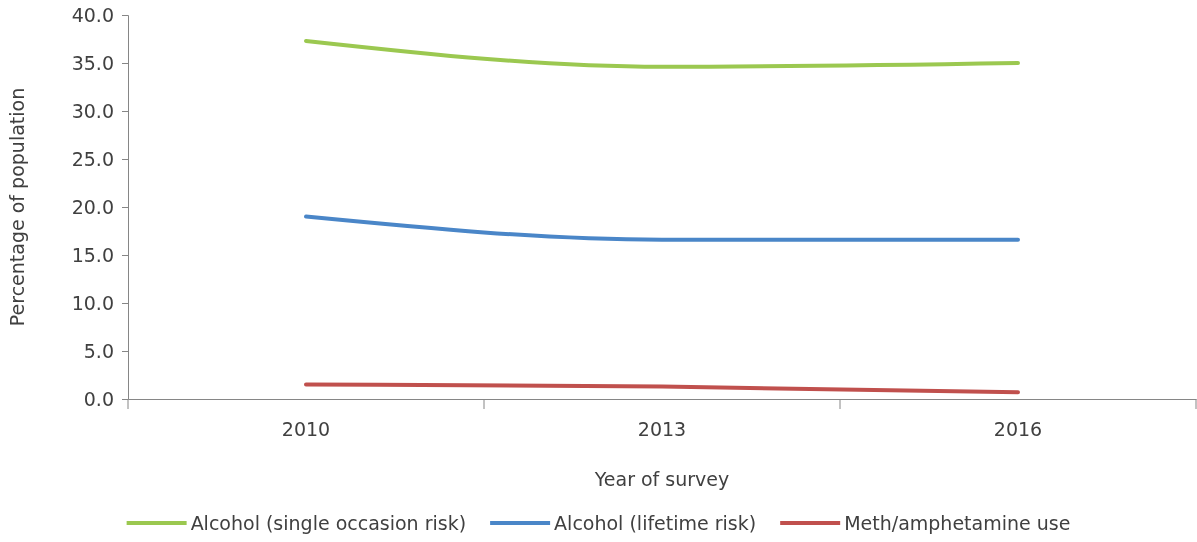  I want to click on y-tick-label: 35.0, so click(92, 62).